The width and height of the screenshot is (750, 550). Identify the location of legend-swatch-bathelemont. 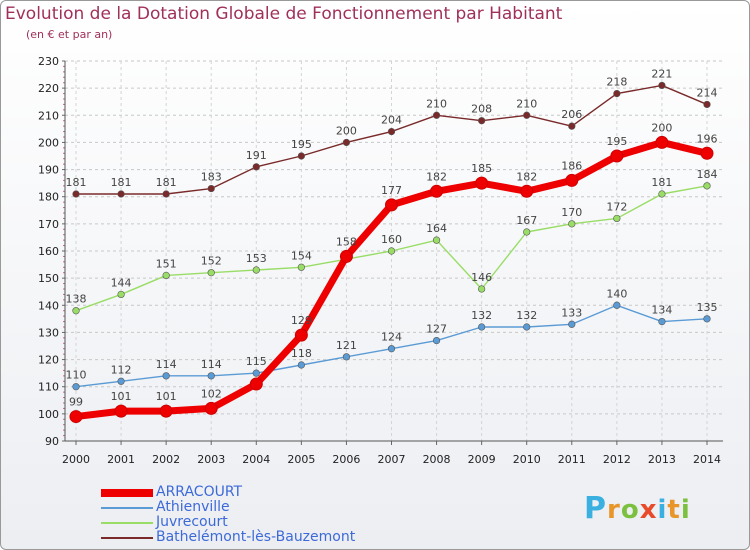
(127, 538).